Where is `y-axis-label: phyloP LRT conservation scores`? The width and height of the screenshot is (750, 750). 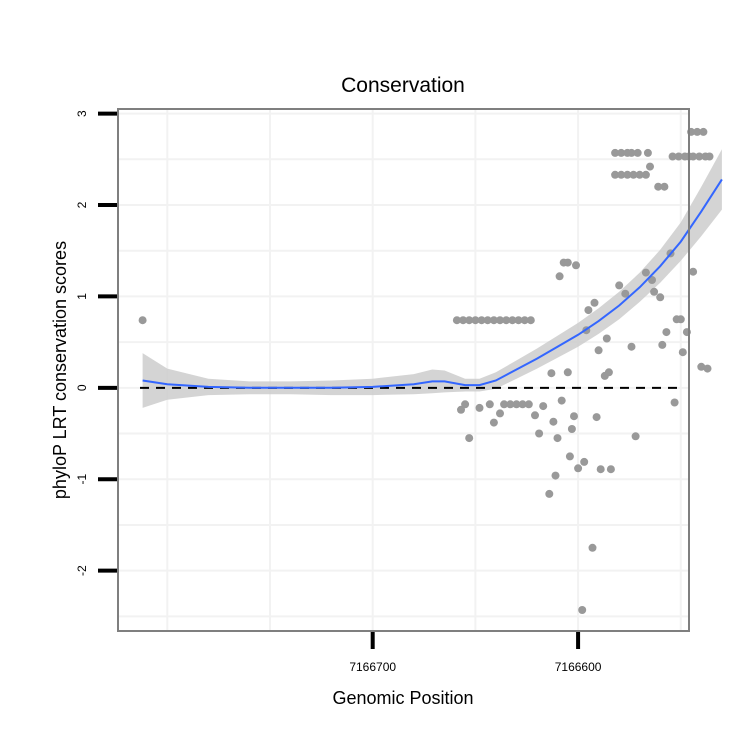
y-axis-label: phyloP LRT conservation scores is located at coordinates (60, 370).